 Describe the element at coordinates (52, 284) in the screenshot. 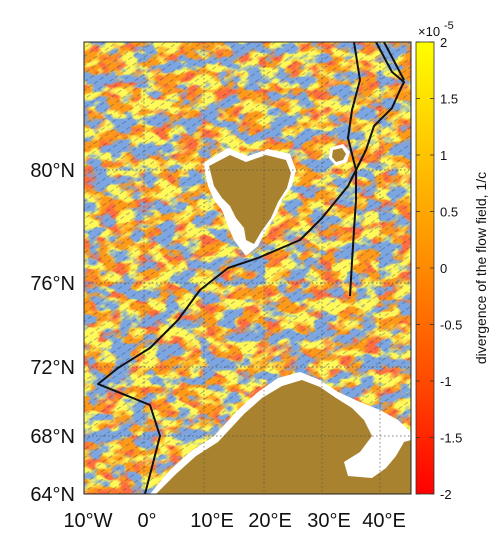

I see `y-tick-76n: 76°N` at that location.